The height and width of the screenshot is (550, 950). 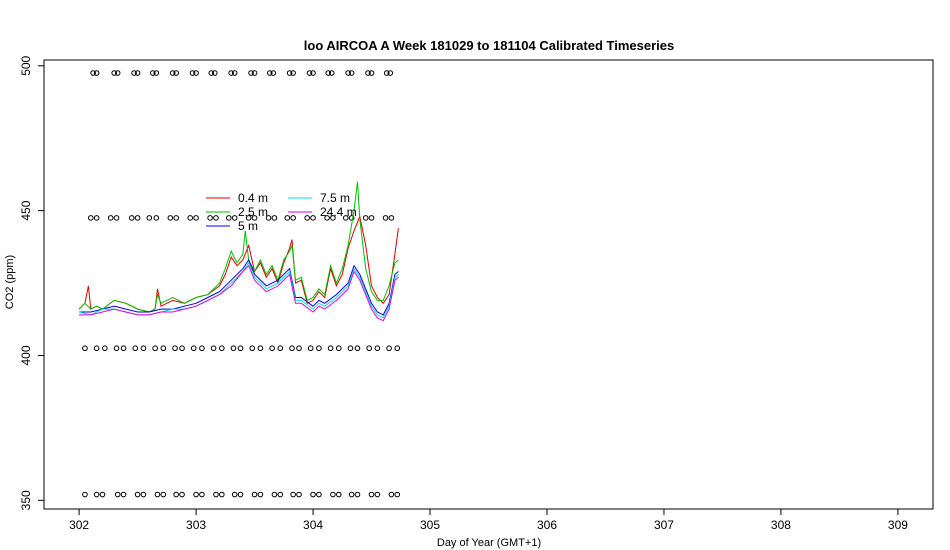 What do you see at coordinates (547, 525) in the screenshot?
I see `x-tick-label: 306` at bounding box center [547, 525].